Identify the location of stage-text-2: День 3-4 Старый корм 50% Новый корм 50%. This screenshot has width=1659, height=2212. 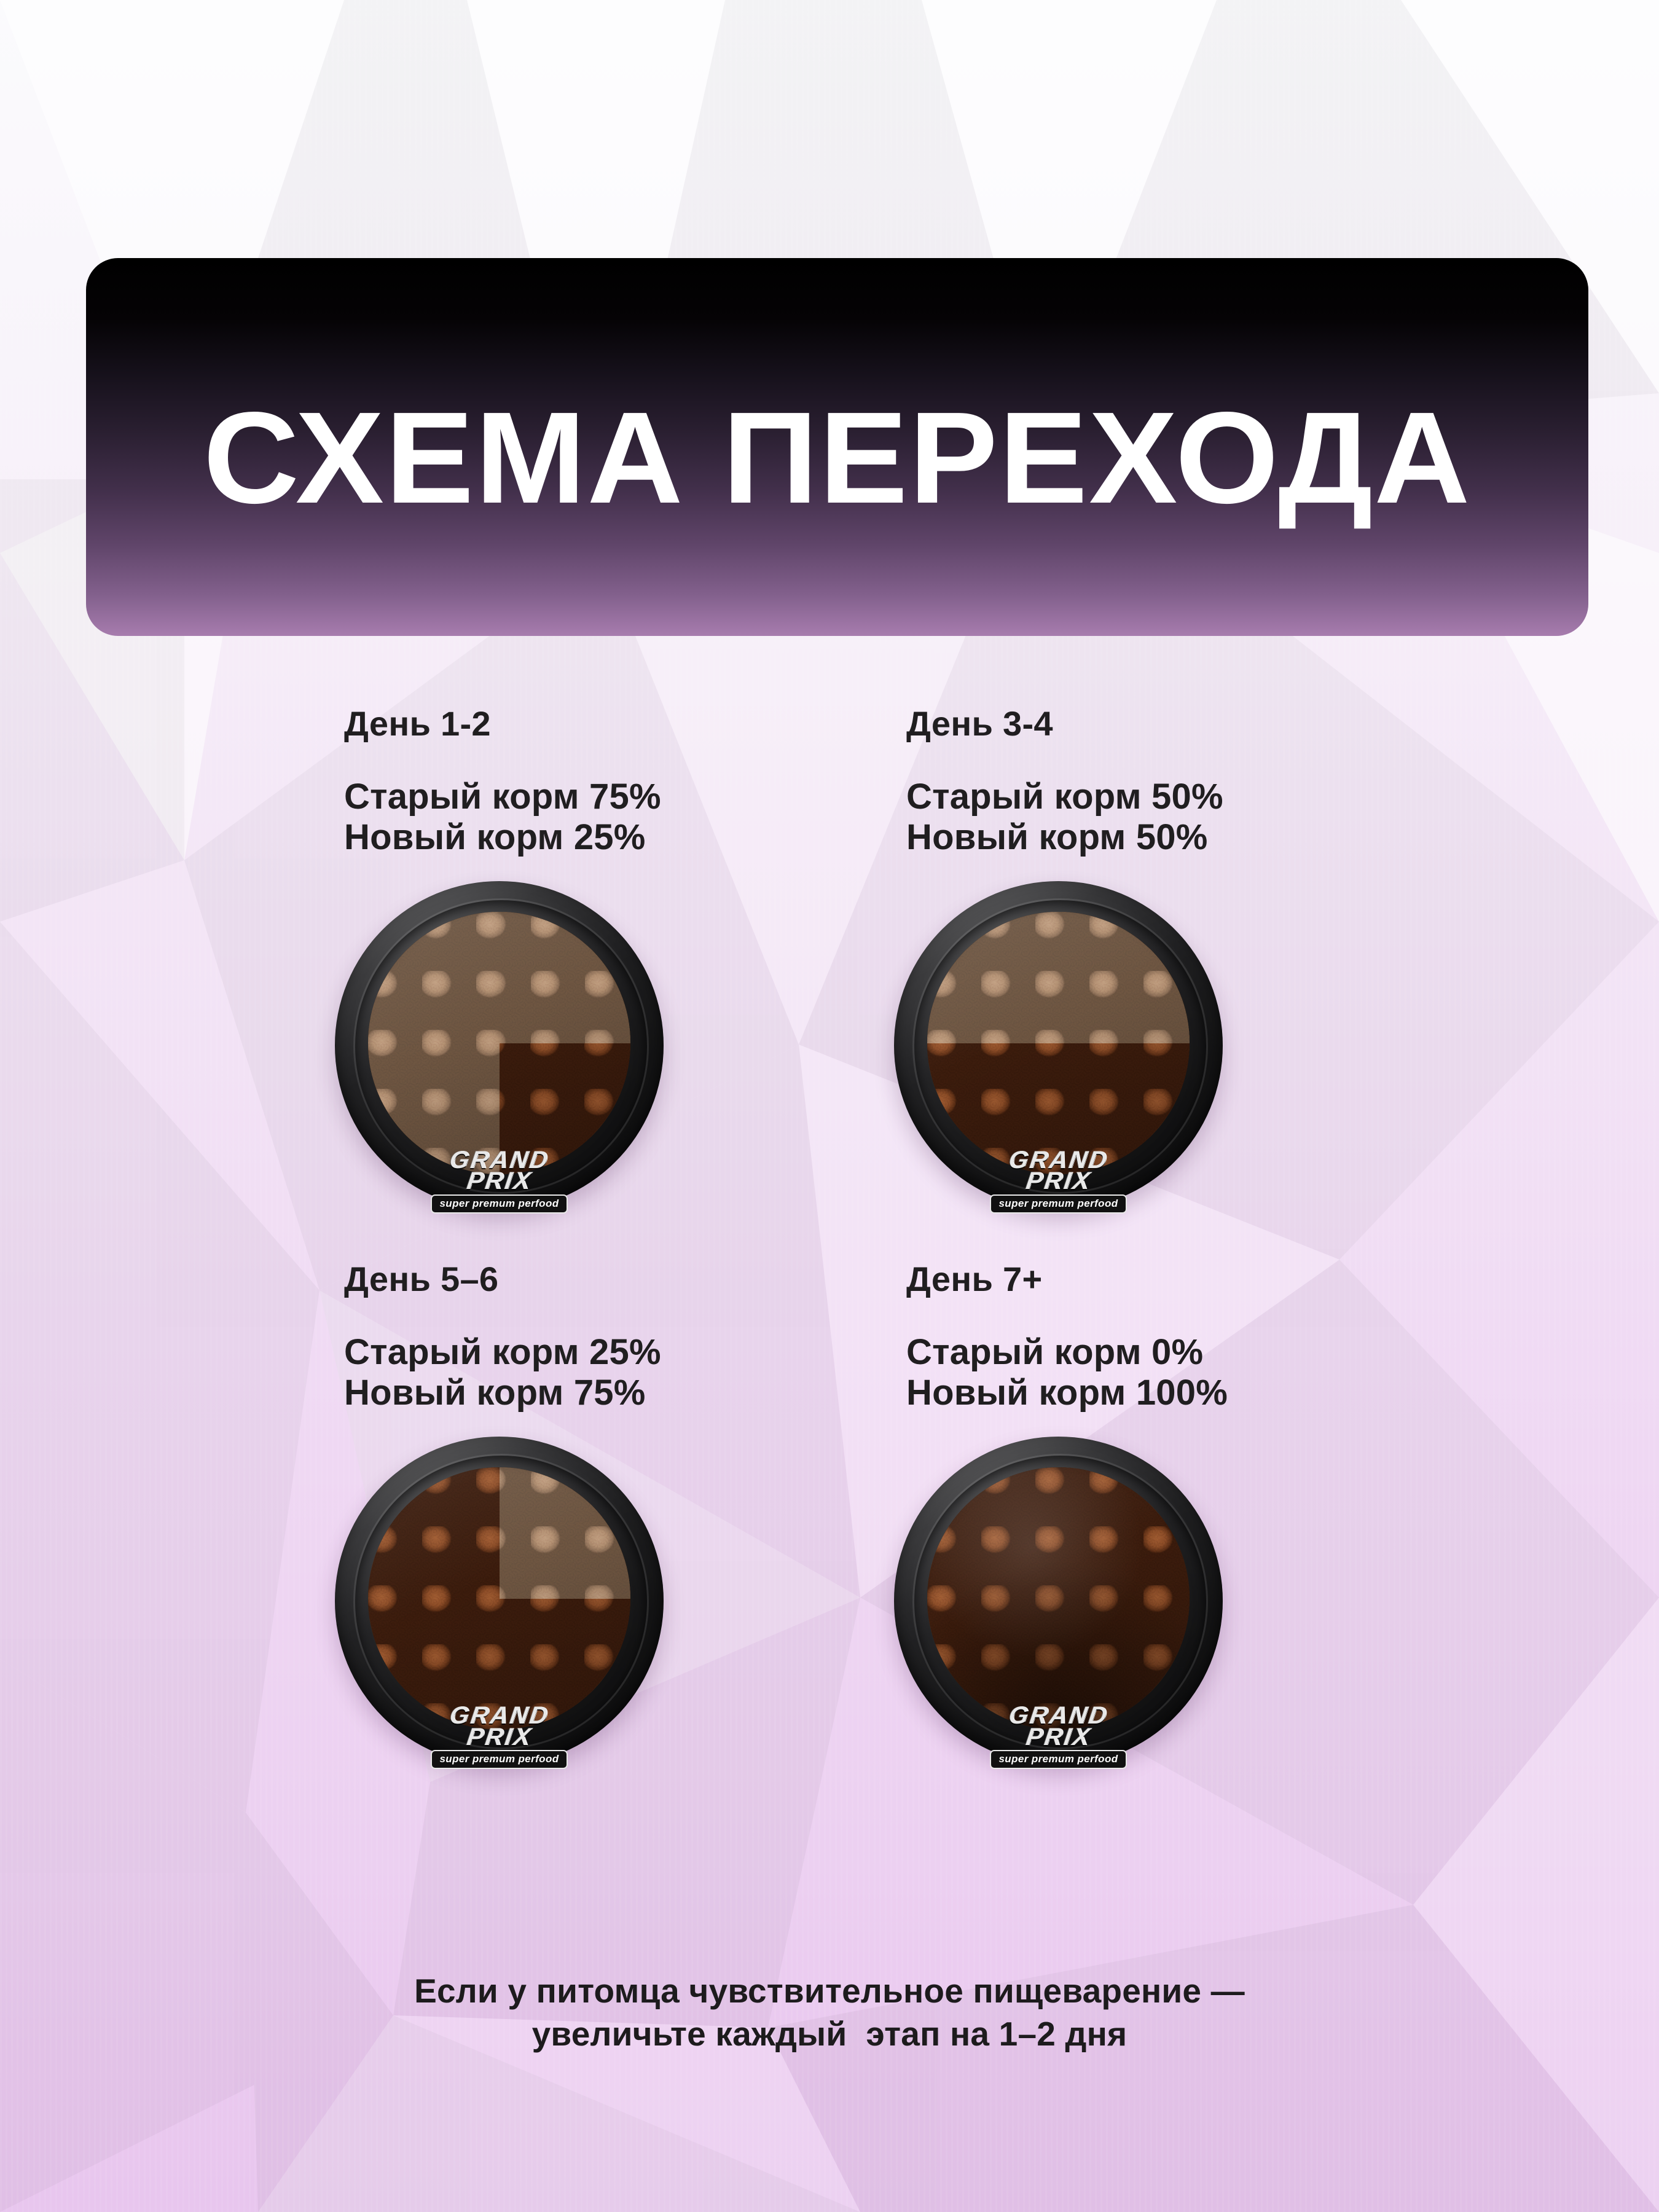
(1282, 782).